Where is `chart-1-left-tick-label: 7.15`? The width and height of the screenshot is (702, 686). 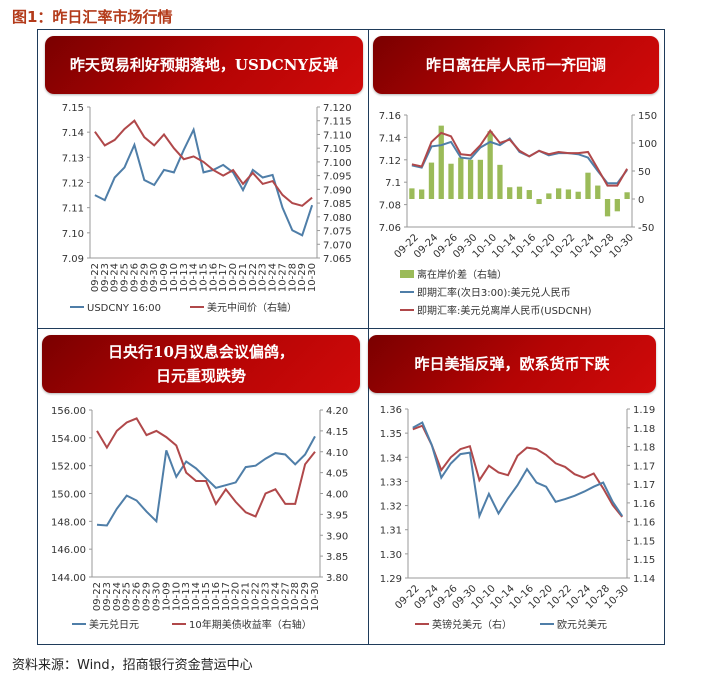
chart-1-left-tick-label: 7.15 is located at coordinates (73, 108).